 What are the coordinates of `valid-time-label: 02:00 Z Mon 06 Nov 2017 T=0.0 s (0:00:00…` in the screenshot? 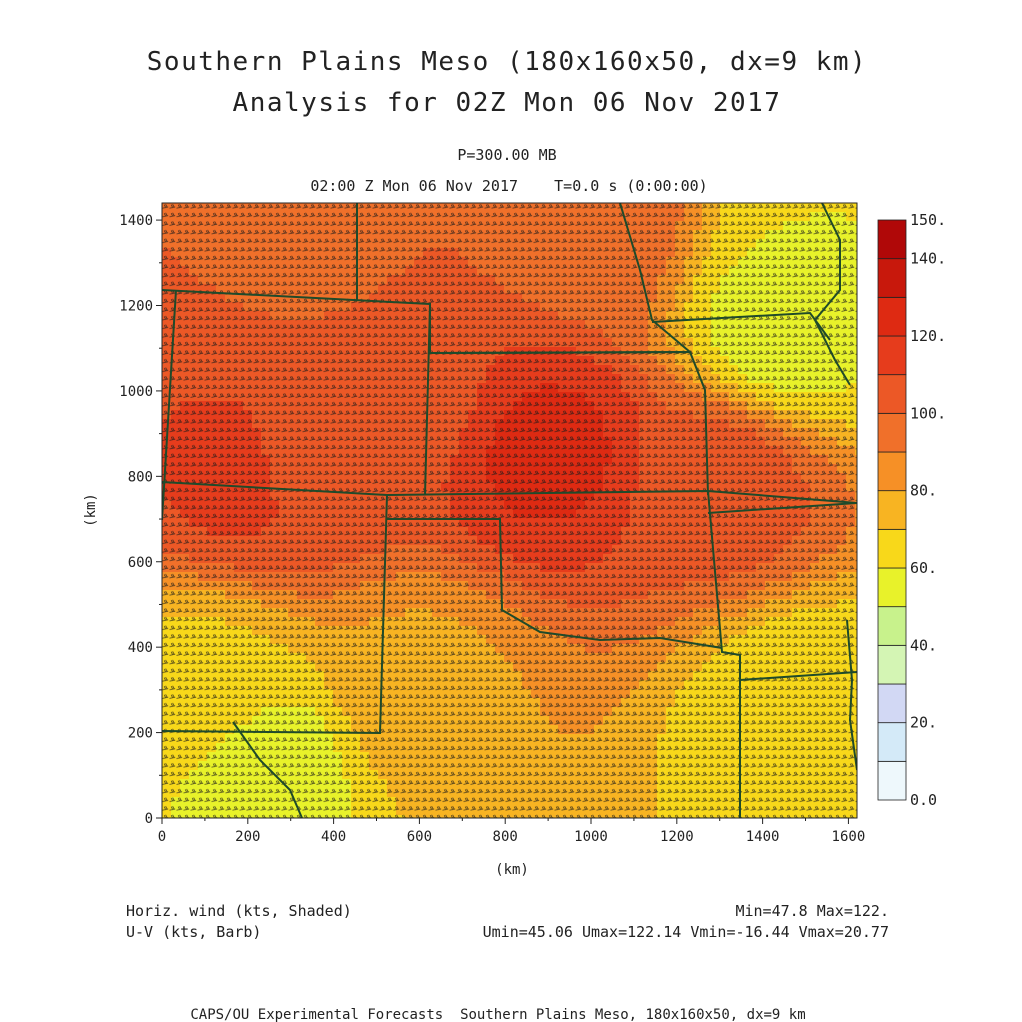 It's located at (508, 186).